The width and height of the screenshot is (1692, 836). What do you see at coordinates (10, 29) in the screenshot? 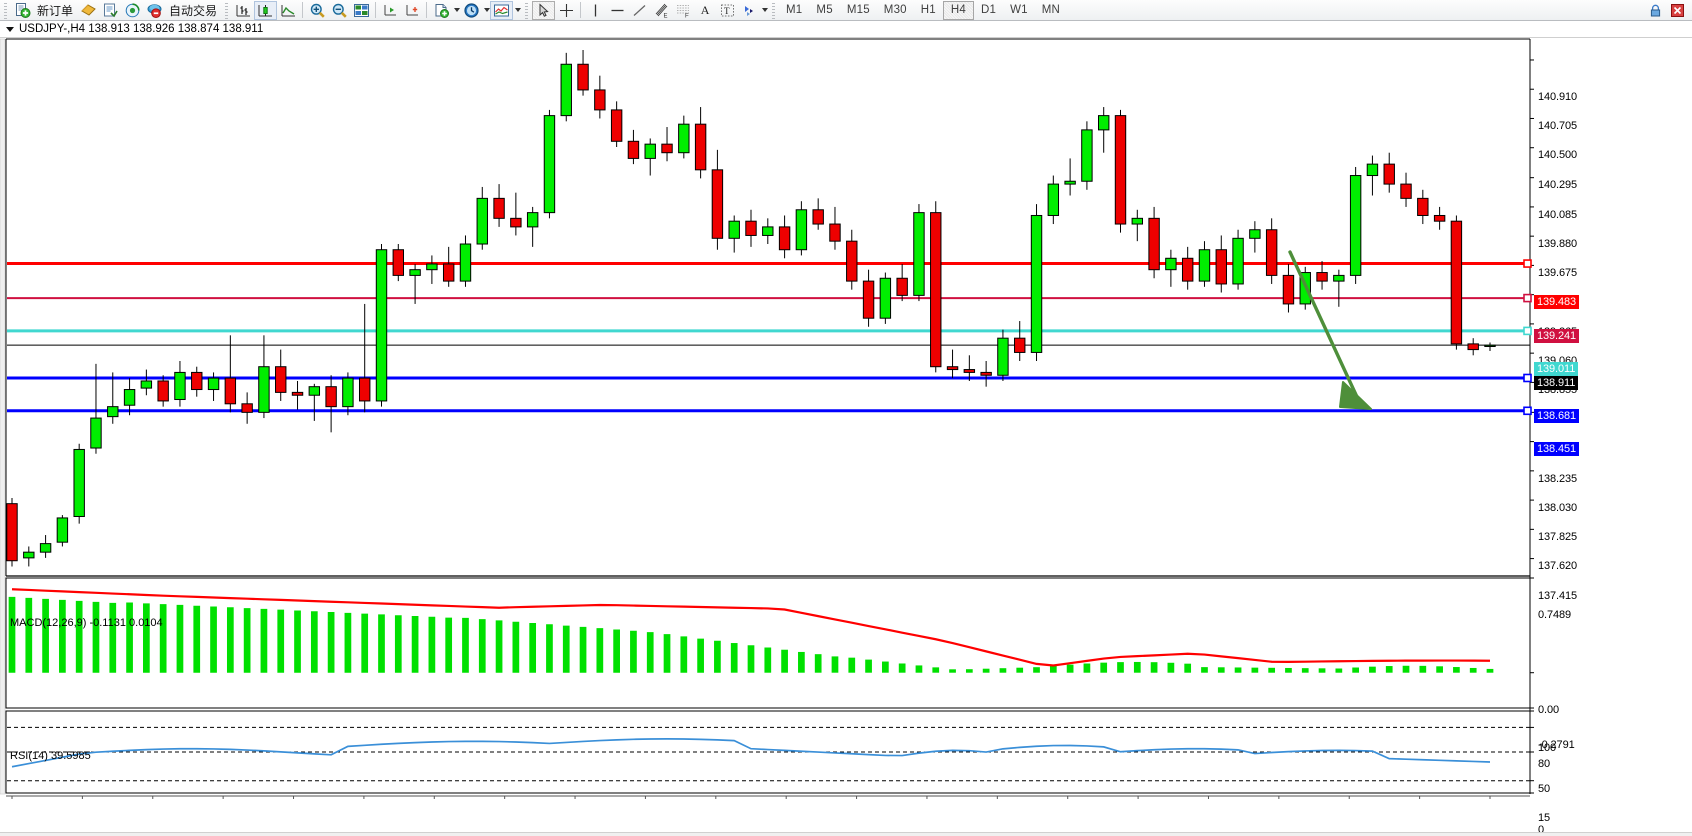
I see `chart-menu-caret-icon` at bounding box center [10, 29].